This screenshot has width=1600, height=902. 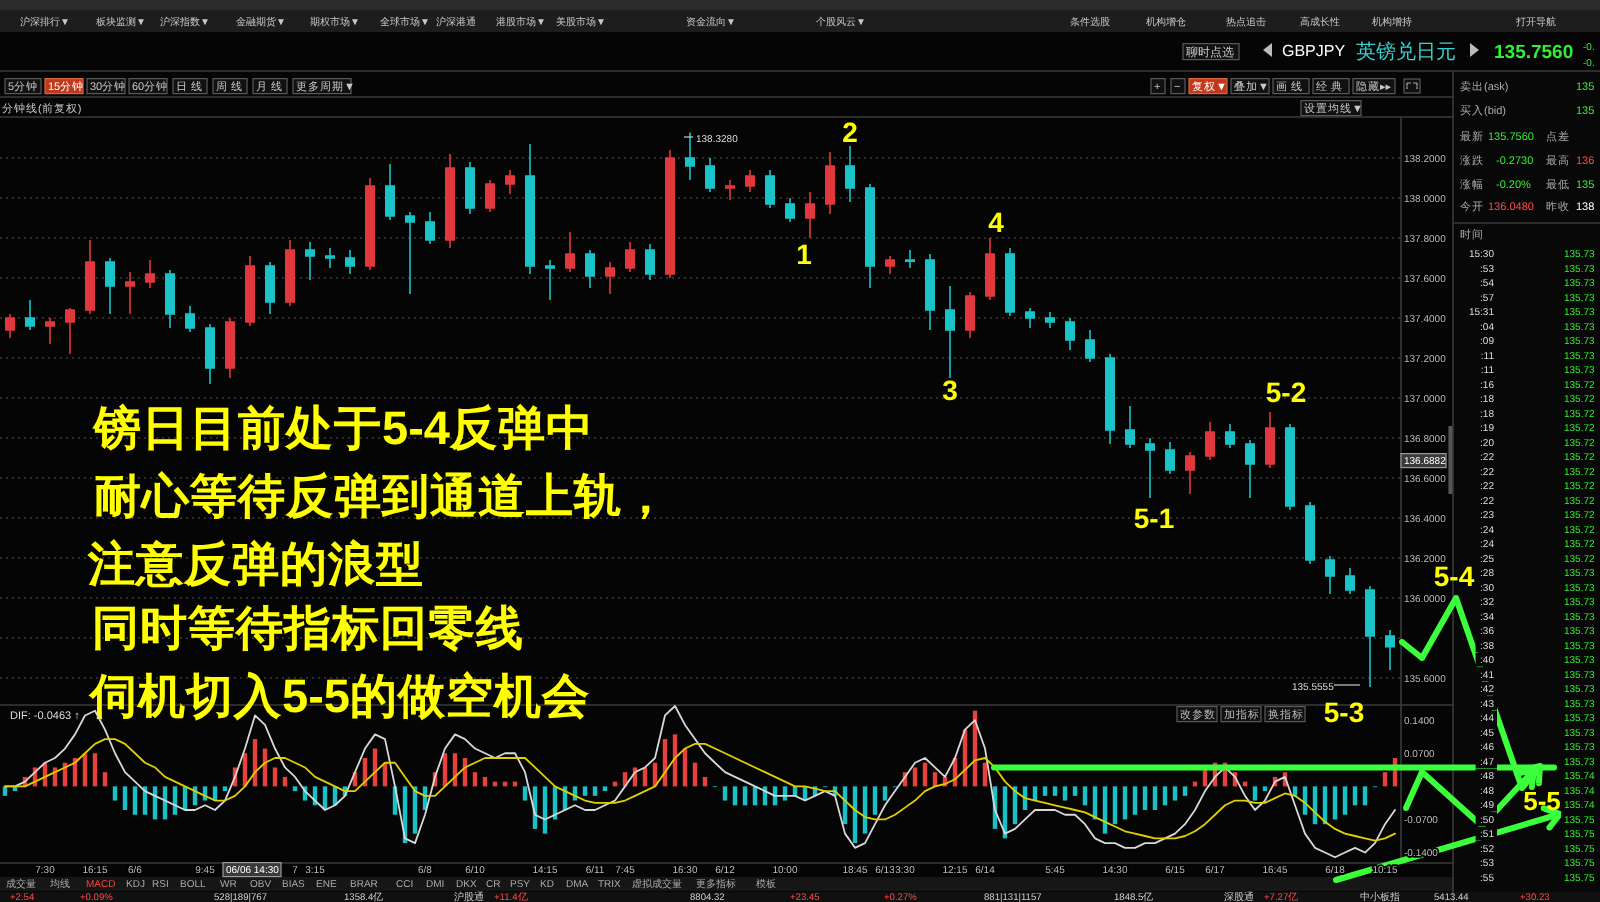 What do you see at coordinates (996, 222) in the screenshot?
I see `annotation: 4` at bounding box center [996, 222].